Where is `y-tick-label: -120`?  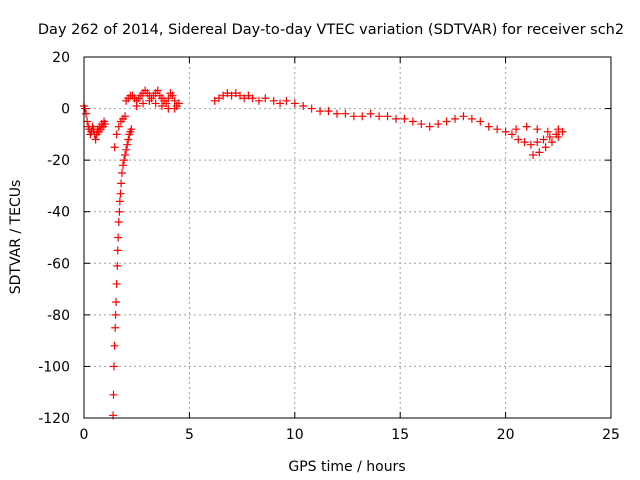
y-tick-label: -120 is located at coordinates (54, 419).